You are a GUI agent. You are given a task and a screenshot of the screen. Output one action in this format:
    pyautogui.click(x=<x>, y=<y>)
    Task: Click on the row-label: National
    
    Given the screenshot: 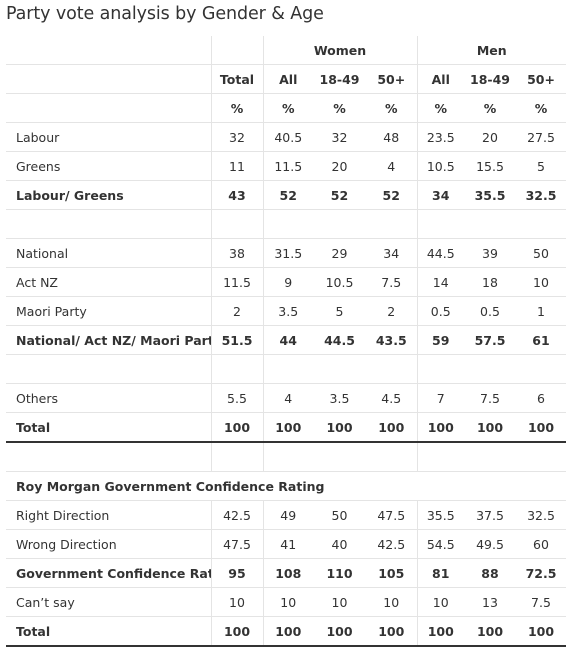 What is the action you would take?
    pyautogui.click(x=108, y=253)
    